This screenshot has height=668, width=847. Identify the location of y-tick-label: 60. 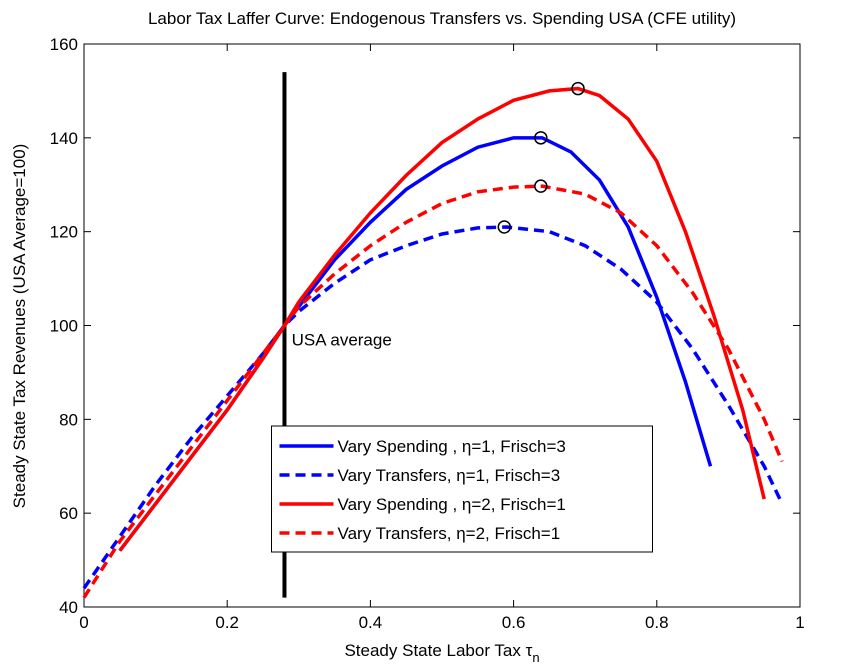
(68, 513).